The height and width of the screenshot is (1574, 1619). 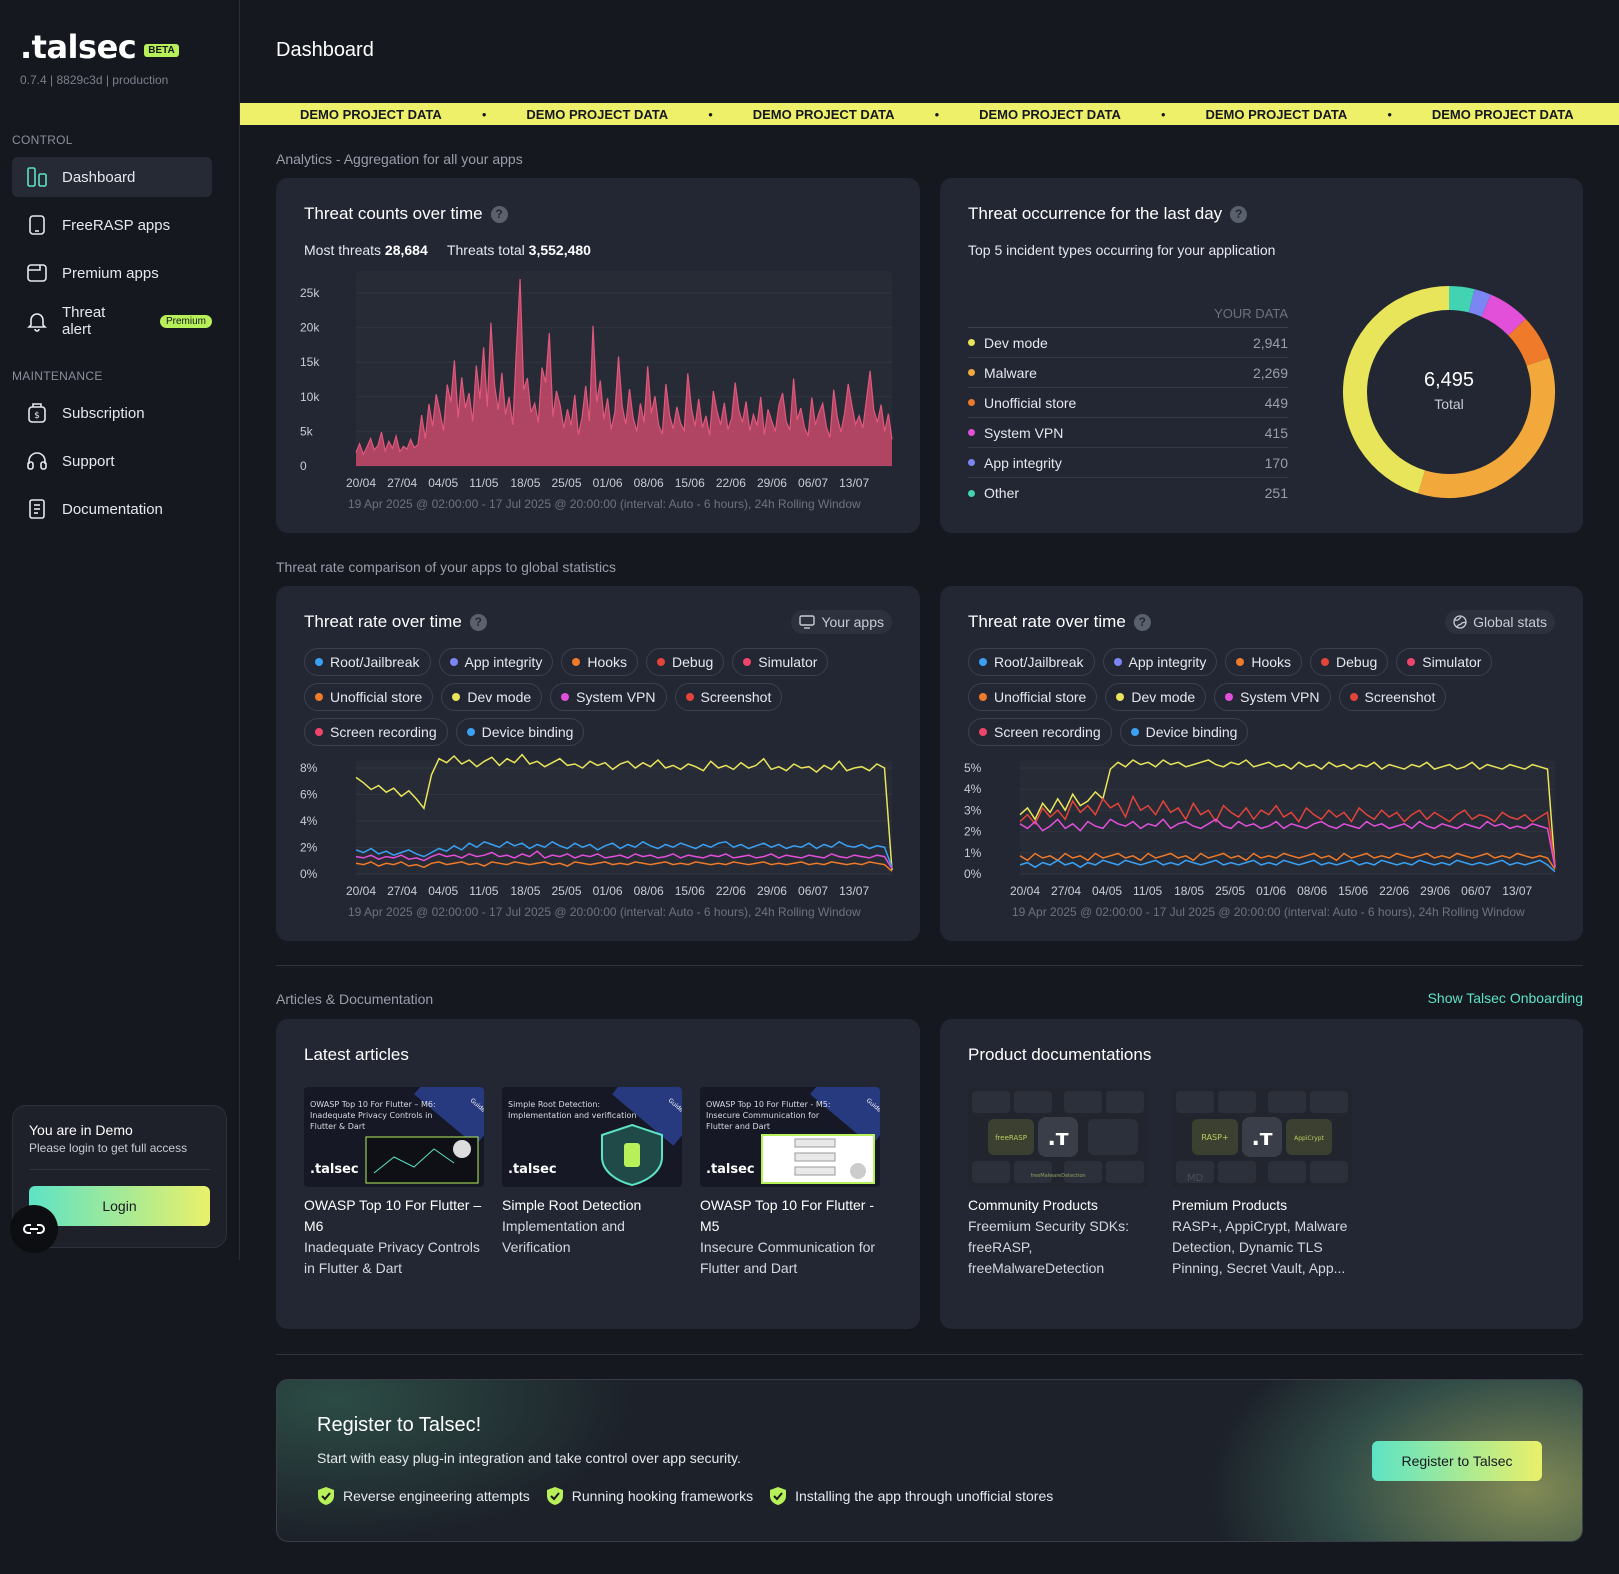 What do you see at coordinates (99, 47) in the screenshot?
I see `talsec-logo: .talsec BETA` at bounding box center [99, 47].